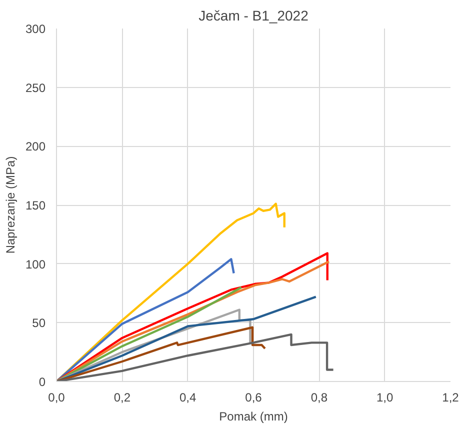 The image size is (476, 426). Describe the element at coordinates (253, 417) in the screenshot. I see `x-axis-title: Pomak (mm)` at that location.